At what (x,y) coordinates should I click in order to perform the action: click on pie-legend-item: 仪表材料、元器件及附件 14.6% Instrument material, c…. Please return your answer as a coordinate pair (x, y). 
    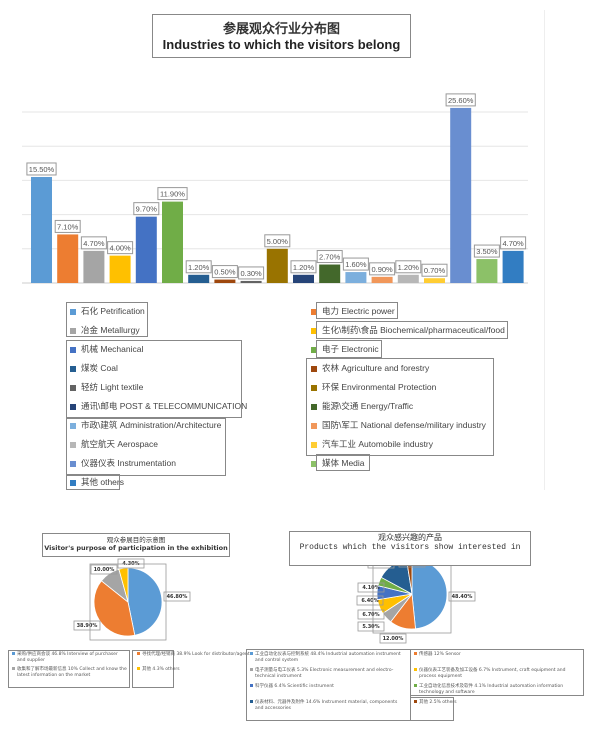
    Looking at the image, I should click on (327, 706).